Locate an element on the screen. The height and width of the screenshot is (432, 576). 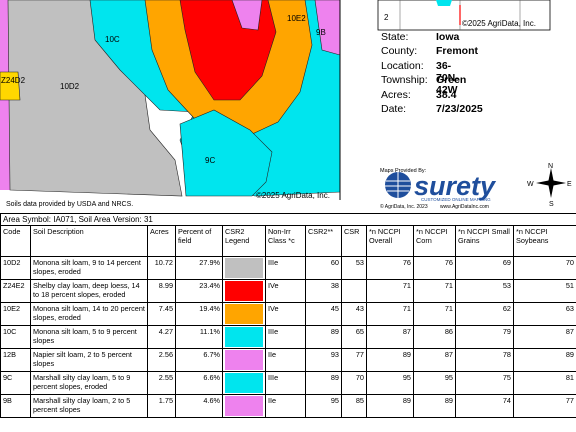
table-cell: 81 is located at coordinates (544, 383).